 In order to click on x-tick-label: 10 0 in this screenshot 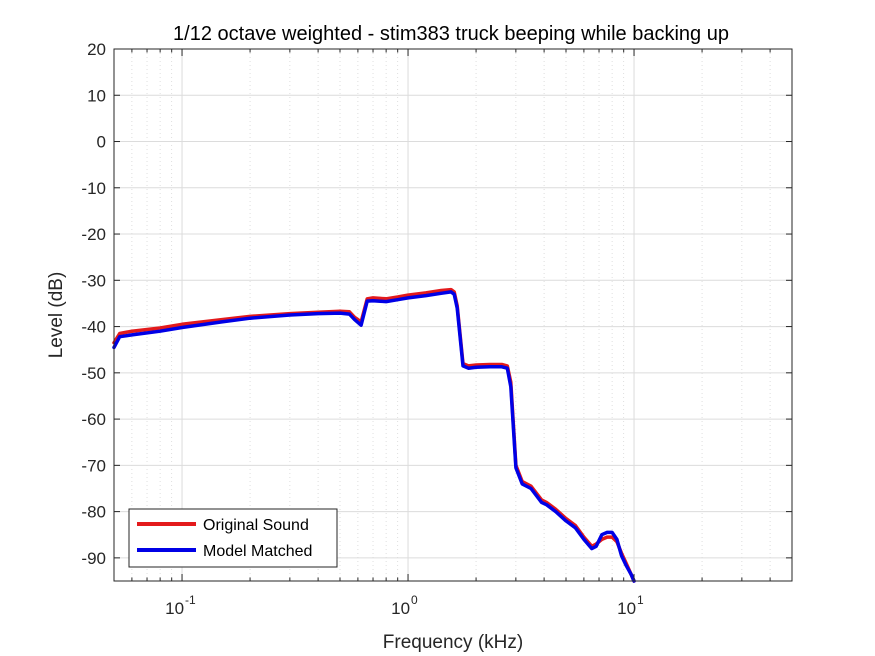, I will do `click(404, 605)`.